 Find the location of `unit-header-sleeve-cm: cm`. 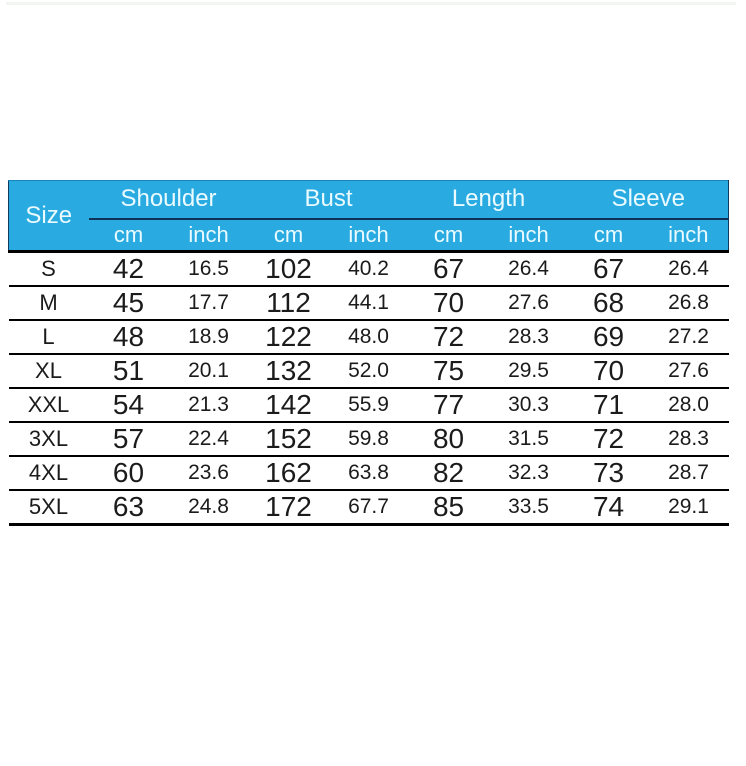

unit-header-sleeve-cm: cm is located at coordinates (608, 235).